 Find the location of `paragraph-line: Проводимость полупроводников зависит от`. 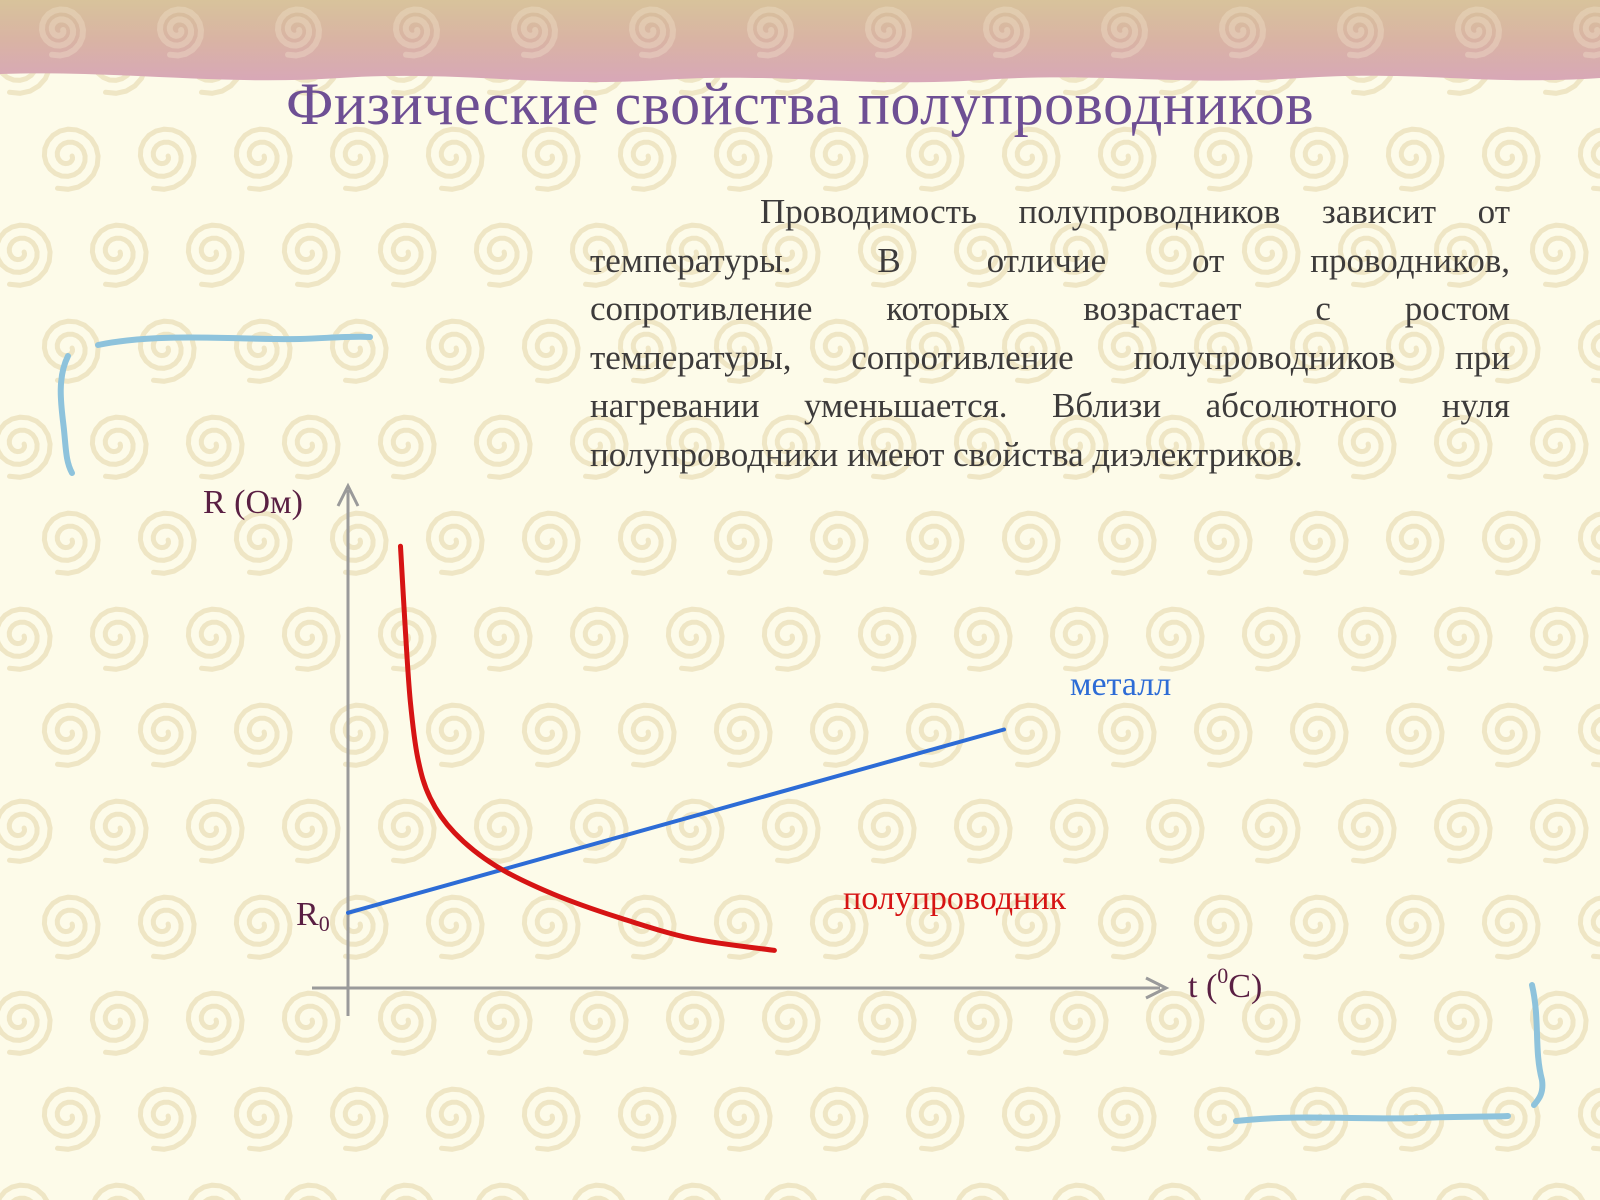

paragraph-line: Проводимость полупроводников зависит от is located at coordinates (1135, 211).